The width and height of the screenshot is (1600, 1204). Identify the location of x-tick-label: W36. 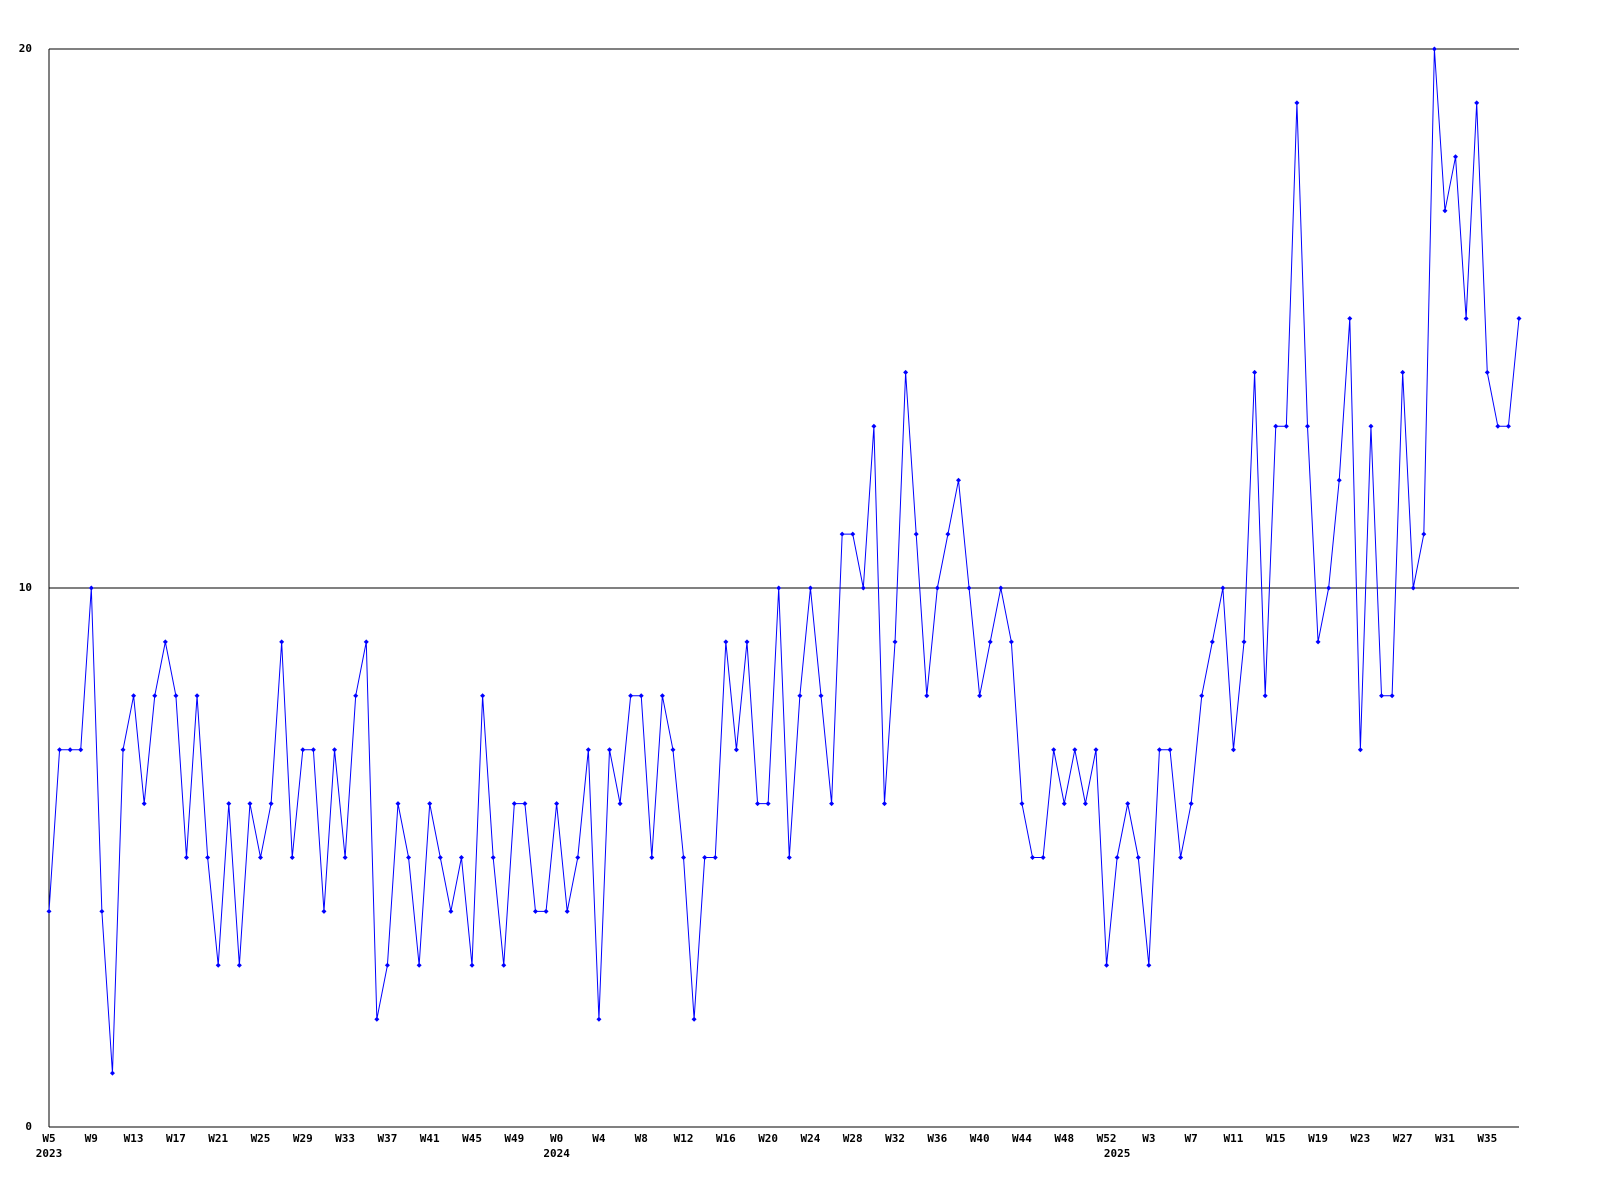
(937, 1138).